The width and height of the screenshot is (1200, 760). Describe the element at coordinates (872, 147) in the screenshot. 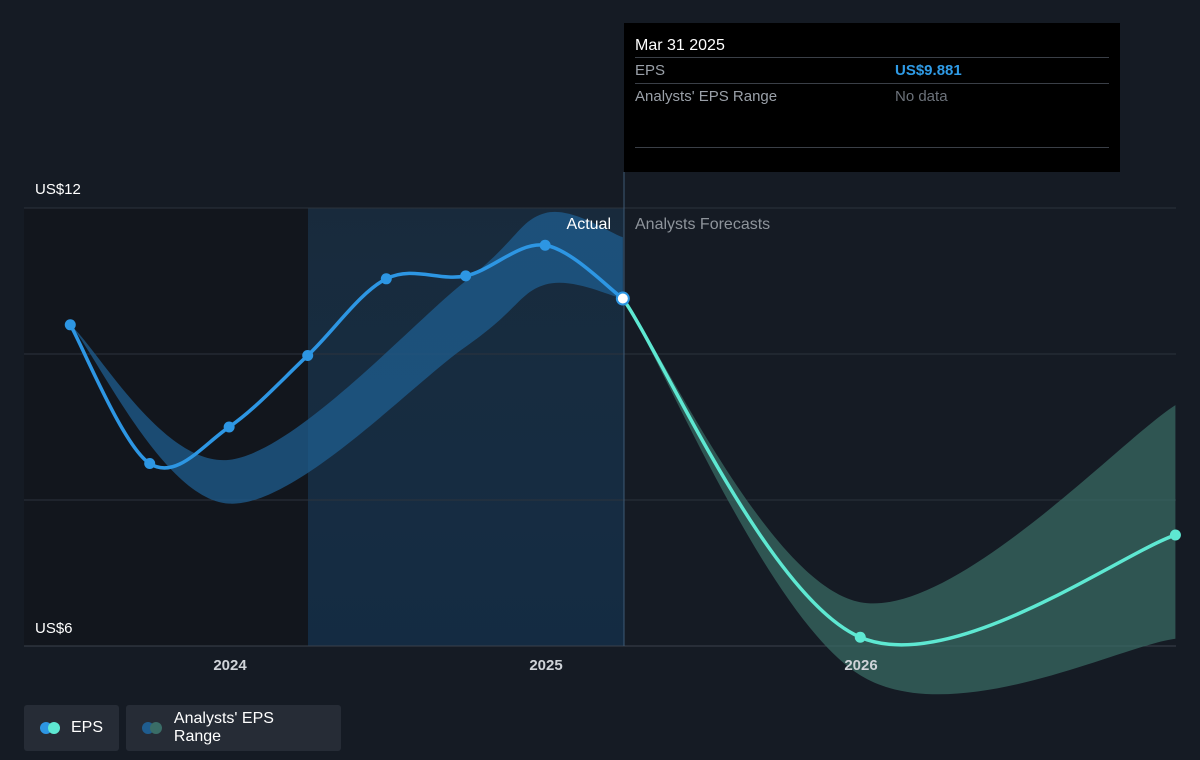

I see `tooltip-divider` at that location.